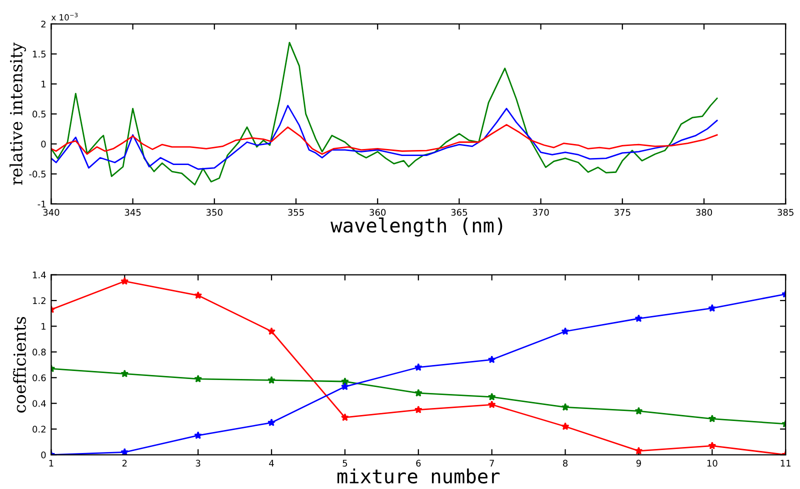 The image size is (800, 489). Describe the element at coordinates (39, 114) in the screenshot. I see `y-tick-label: 0.5` at that location.